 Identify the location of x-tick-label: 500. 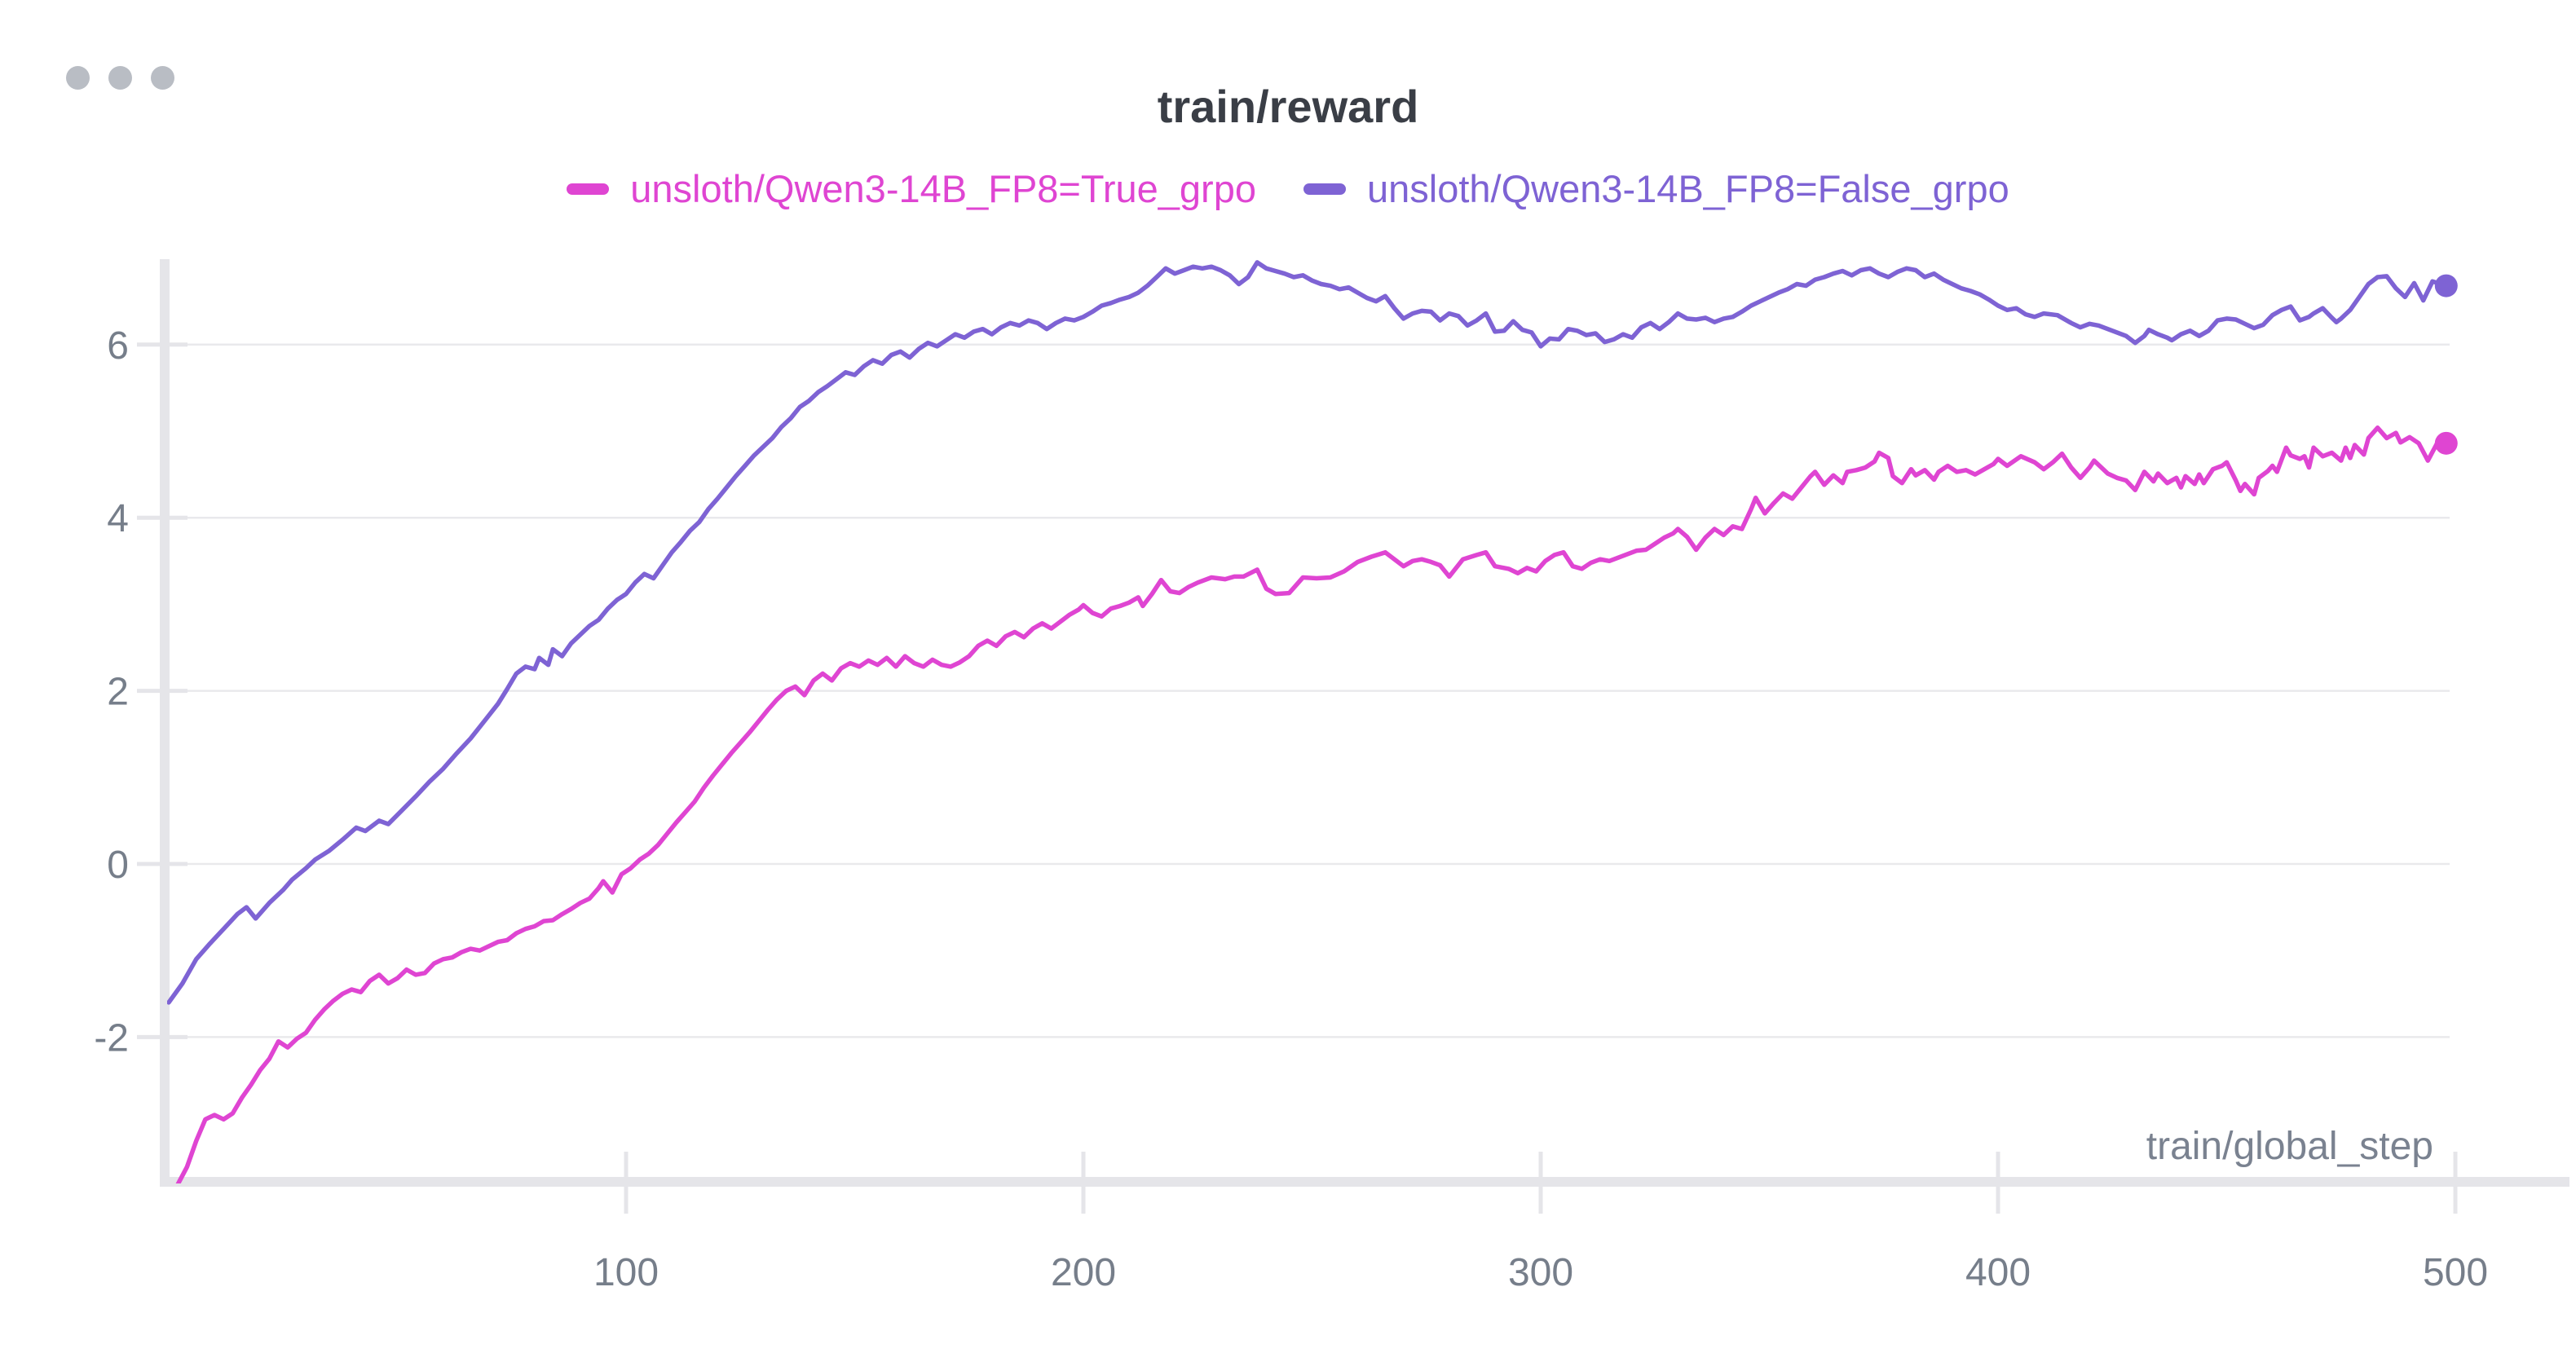
(2455, 1272).